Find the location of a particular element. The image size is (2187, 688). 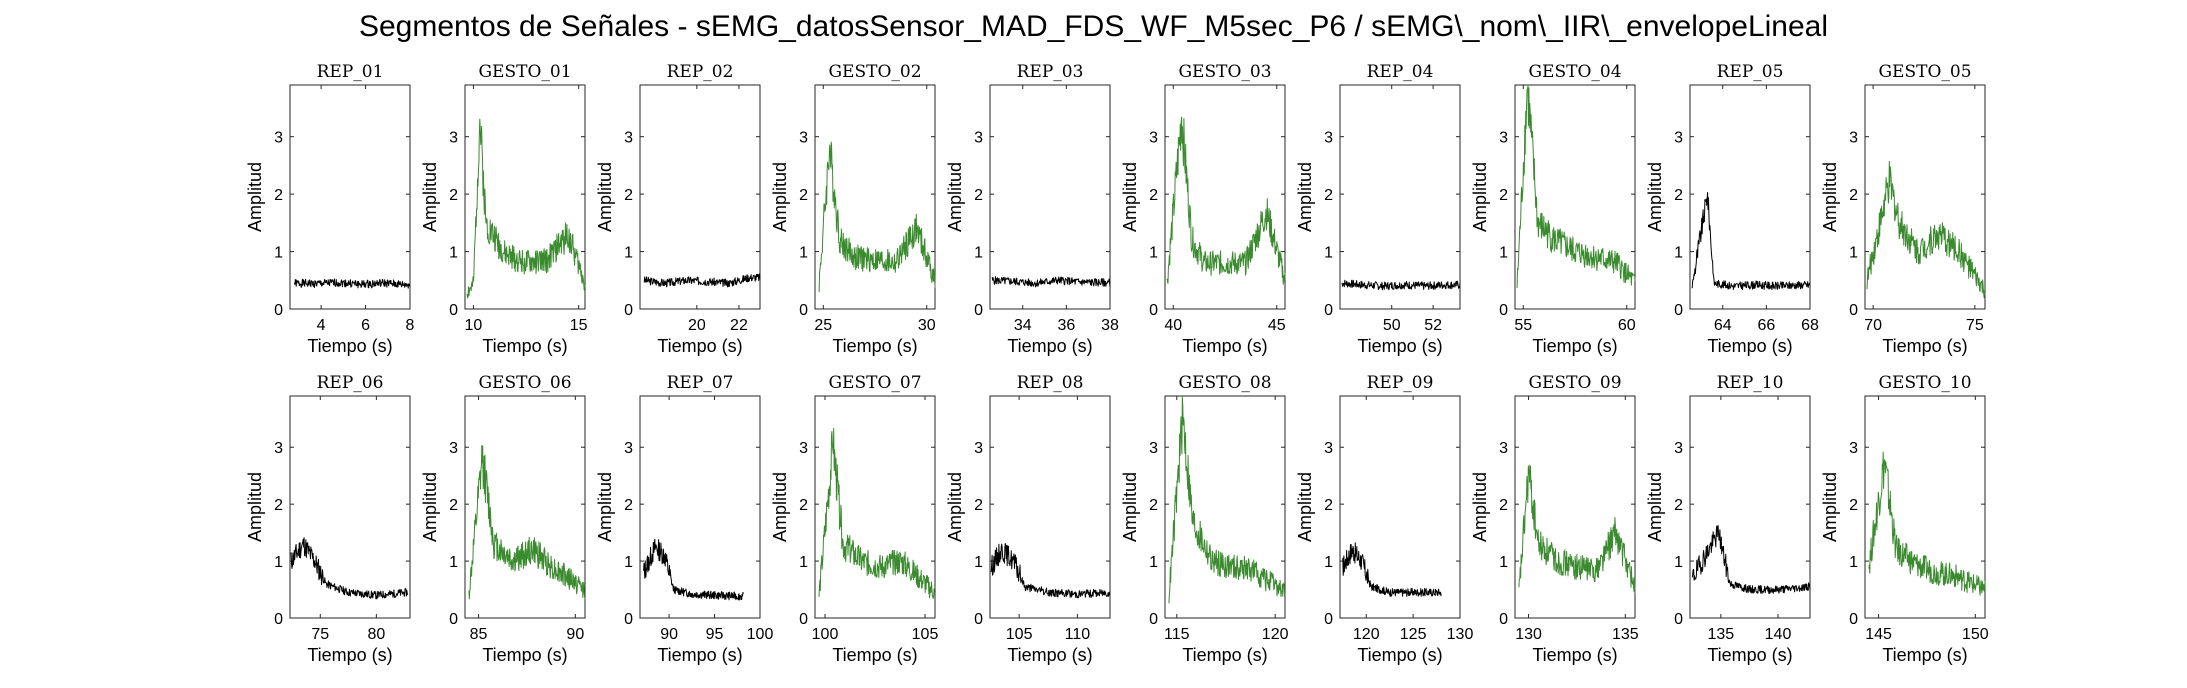

x-tick-label: 85 is located at coordinates (479, 634).